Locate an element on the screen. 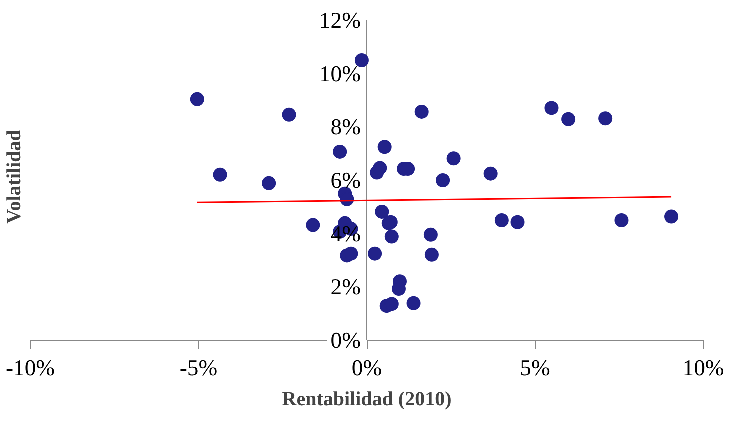  y-tick-label: 2% is located at coordinates (346, 287).